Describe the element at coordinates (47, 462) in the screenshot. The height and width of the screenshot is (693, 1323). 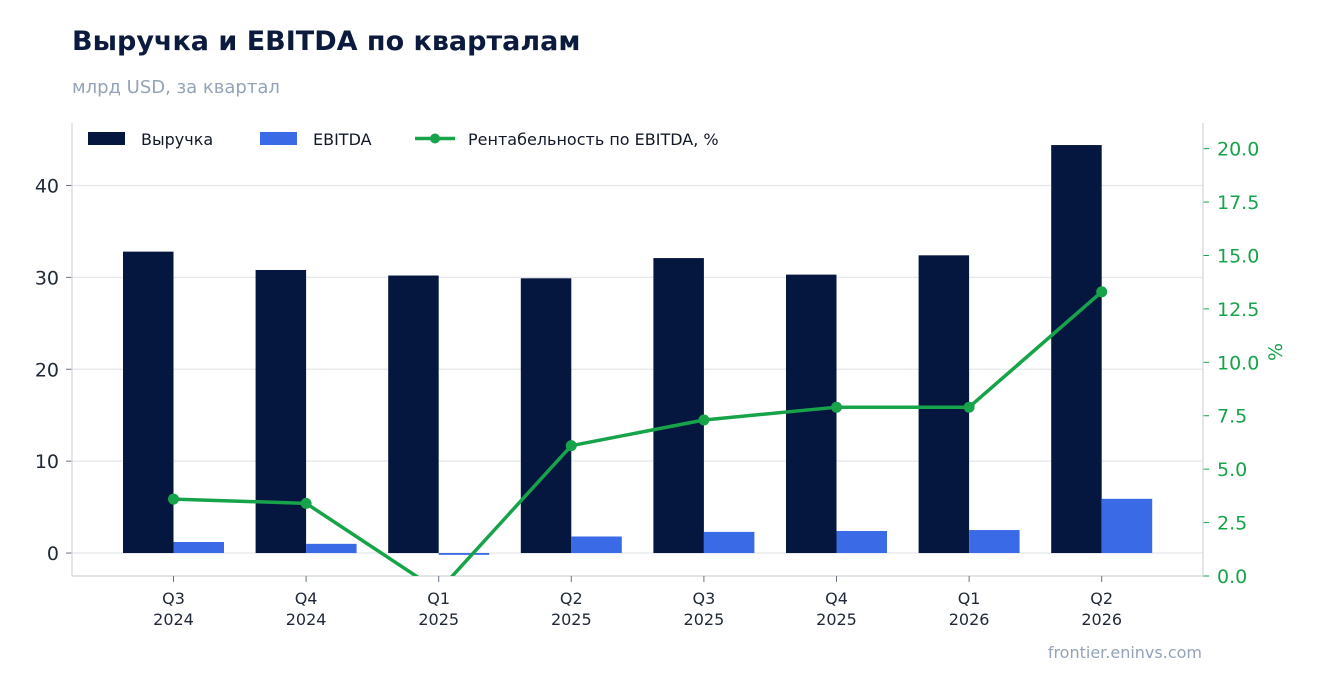
I see `left-tick-label: 10` at that location.